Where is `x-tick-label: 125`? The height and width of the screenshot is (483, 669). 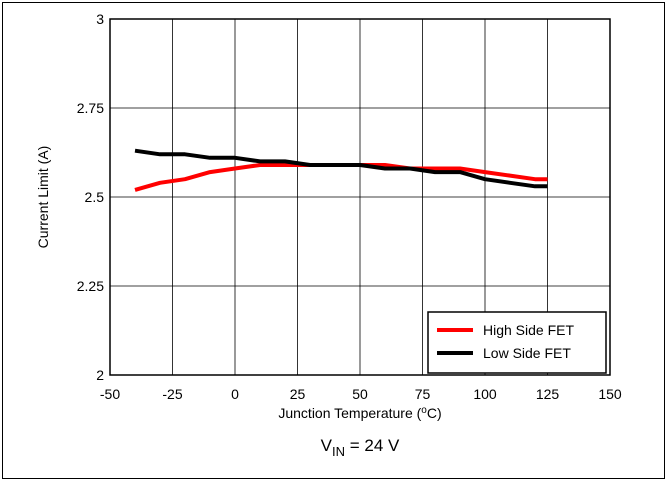 x-tick-label: 125 is located at coordinates (548, 394).